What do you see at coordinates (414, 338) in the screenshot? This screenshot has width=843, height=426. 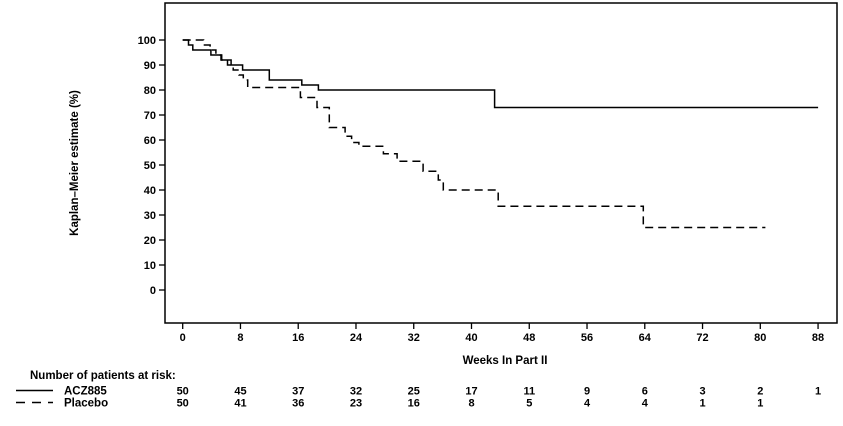 I see `x-tick-label: 32` at bounding box center [414, 338].